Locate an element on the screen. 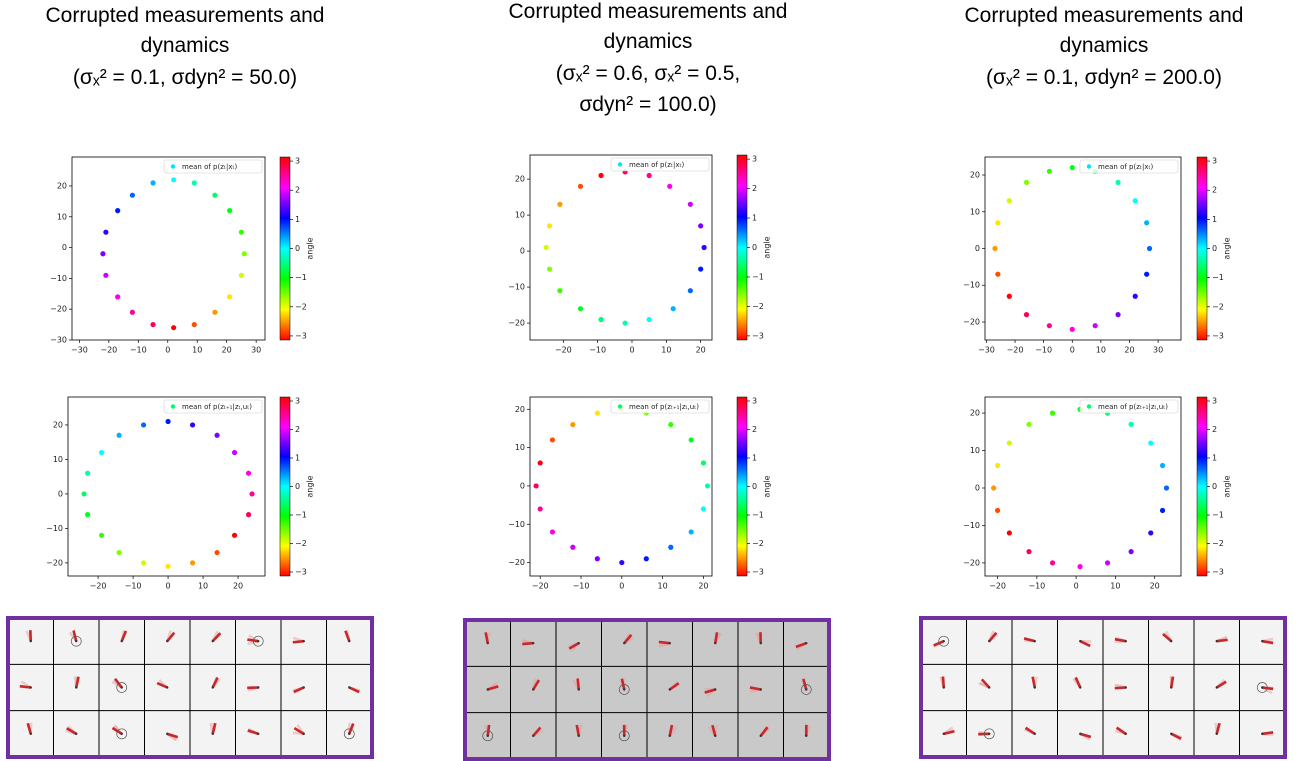  grid-frame is located at coordinates (1103, 687).